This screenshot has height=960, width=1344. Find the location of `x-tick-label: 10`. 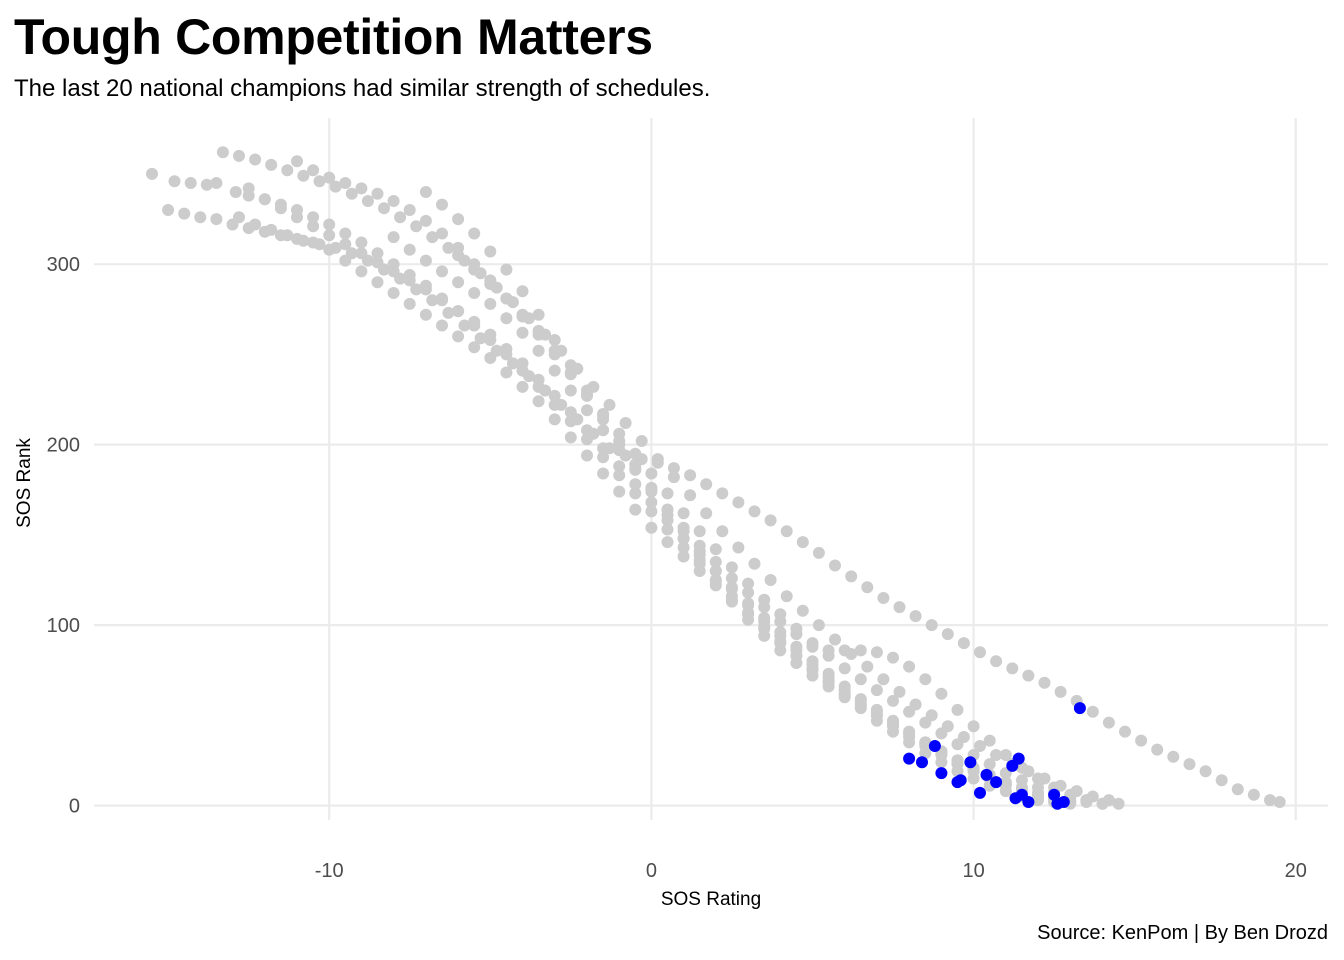

x-tick-label: 10 is located at coordinates (973, 871).